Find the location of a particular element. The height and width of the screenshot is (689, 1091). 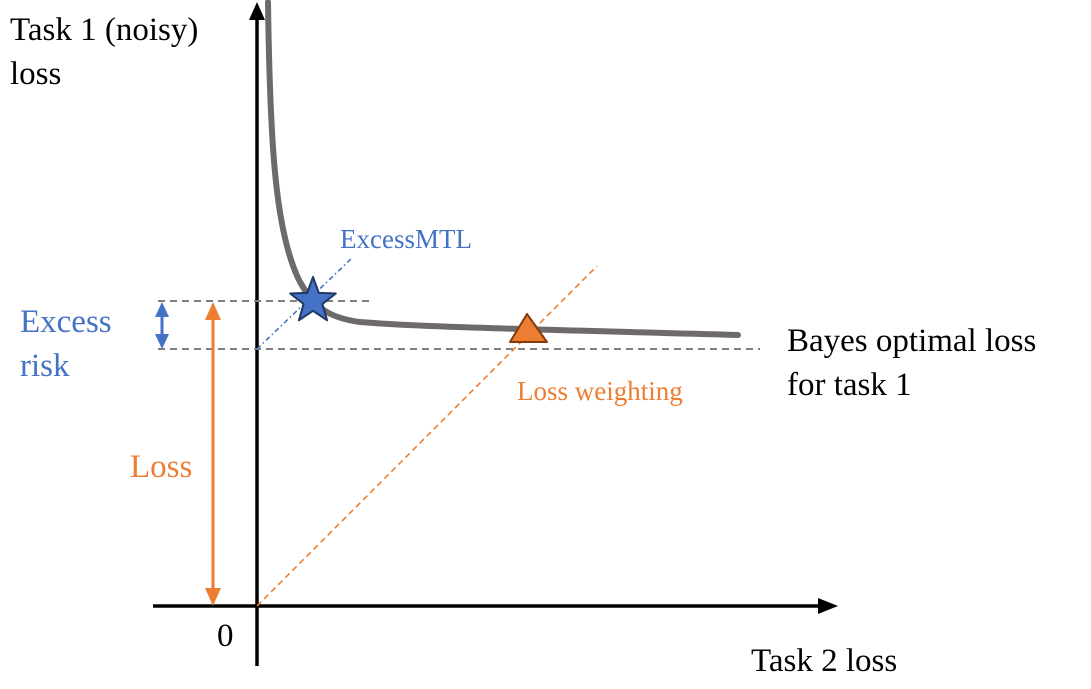

loss-weighting-label: Loss weighting is located at coordinates (600, 391).